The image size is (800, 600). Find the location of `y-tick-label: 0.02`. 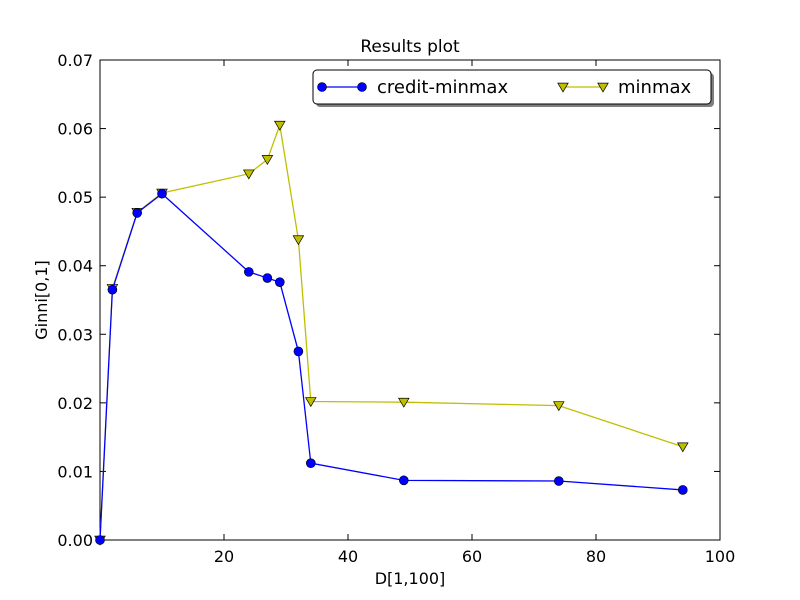

y-tick-label: 0.02 is located at coordinates (75, 403).